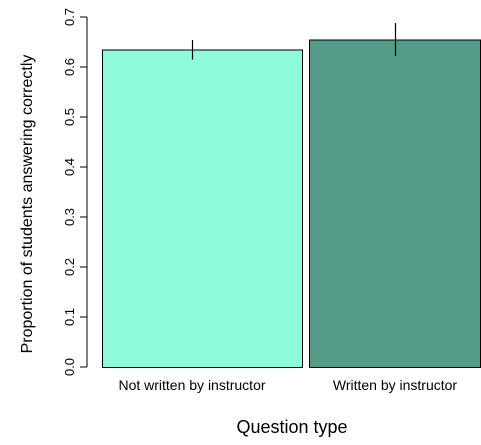 This screenshot has height=445, width=481. Describe the element at coordinates (191, 385) in the screenshot. I see `x-category-label: Not written by instructor` at that location.